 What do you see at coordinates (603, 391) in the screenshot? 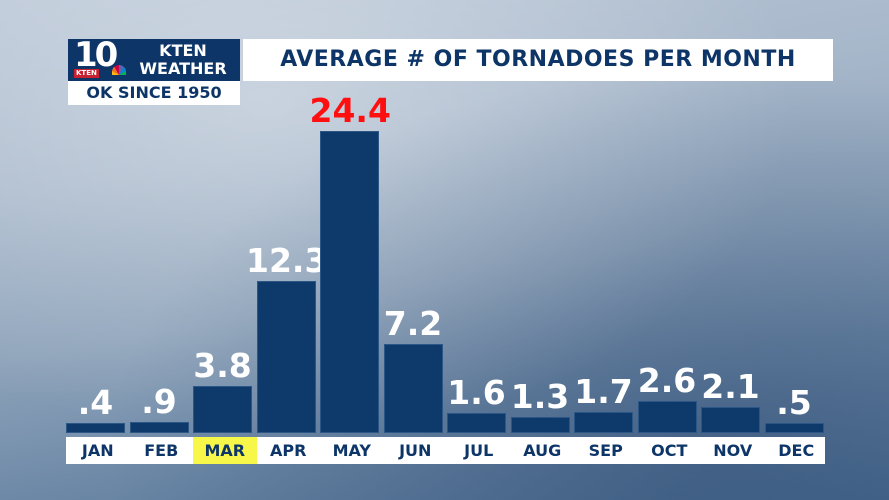
I see `value-label-sep: 1.7` at bounding box center [603, 391].